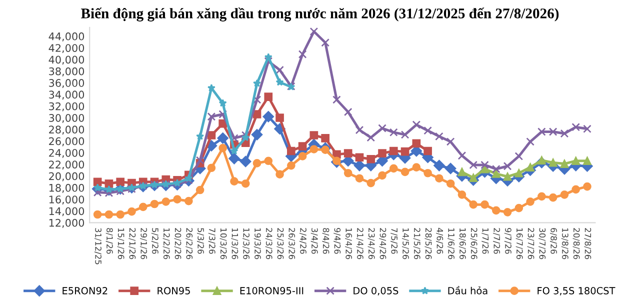 The width and height of the screenshot is (640, 305). Describe the element at coordinates (132, 244) in the screenshot. I see `x-tick-label: 22/1/26` at that location.